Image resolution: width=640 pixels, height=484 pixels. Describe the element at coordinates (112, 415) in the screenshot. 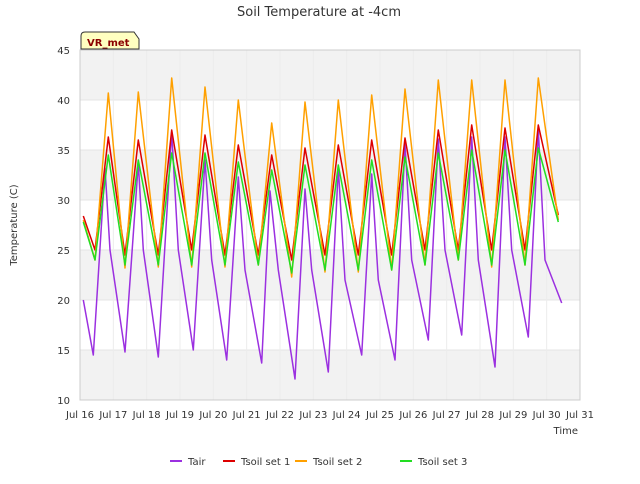

I see `x-tick-label: Jul 17` at that location.